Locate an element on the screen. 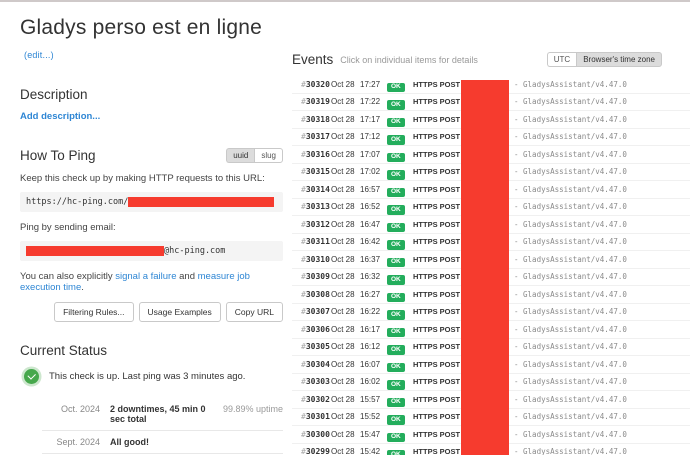  event-time: 16:17 is located at coordinates (370, 329).